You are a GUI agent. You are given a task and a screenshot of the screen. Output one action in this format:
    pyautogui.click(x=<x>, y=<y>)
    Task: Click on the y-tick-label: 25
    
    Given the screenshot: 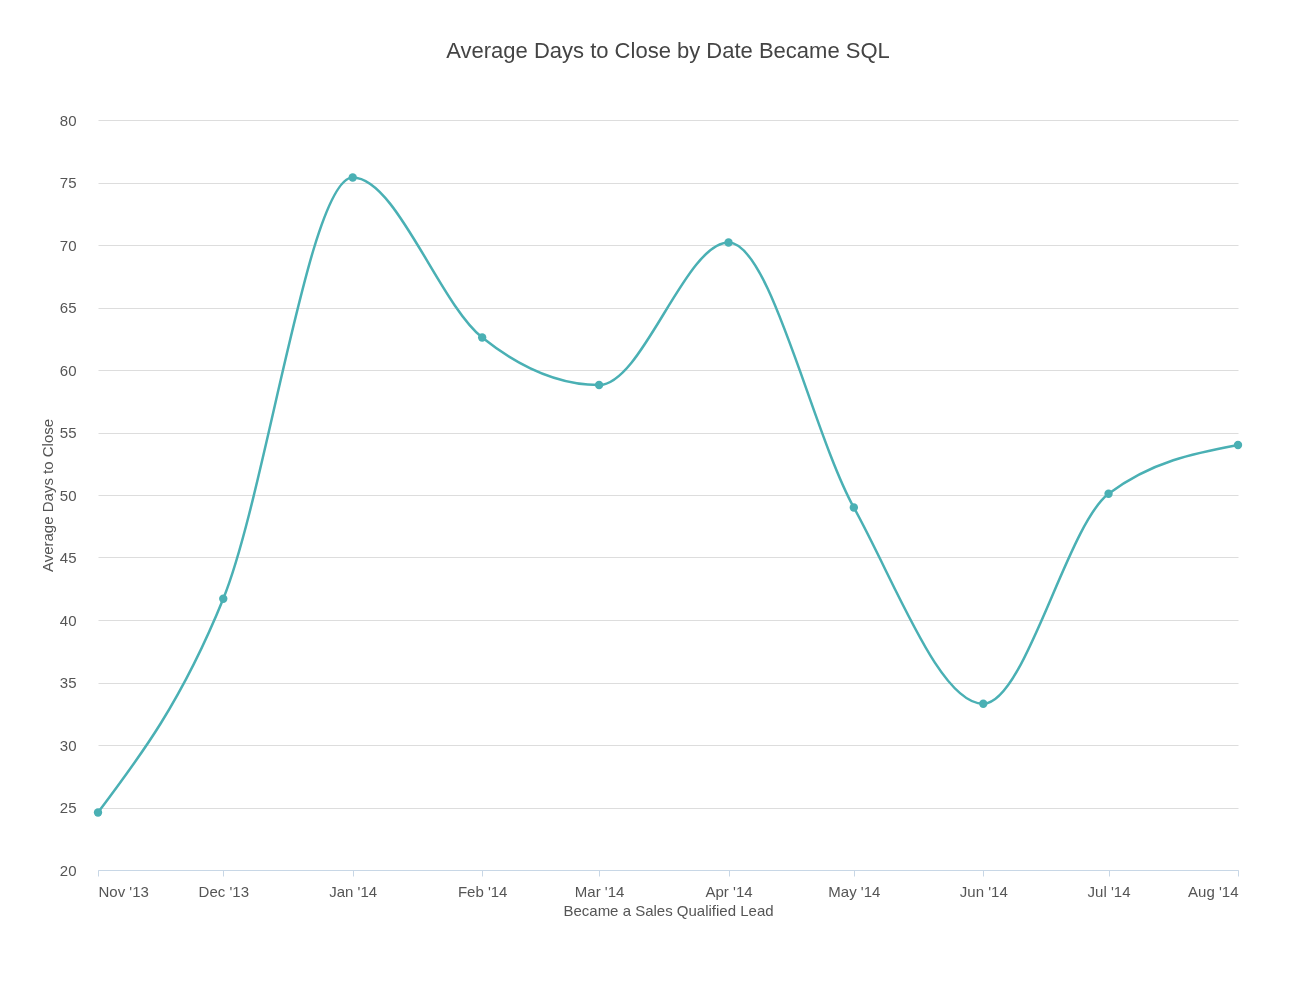 What is the action you would take?
    pyautogui.click(x=68, y=807)
    